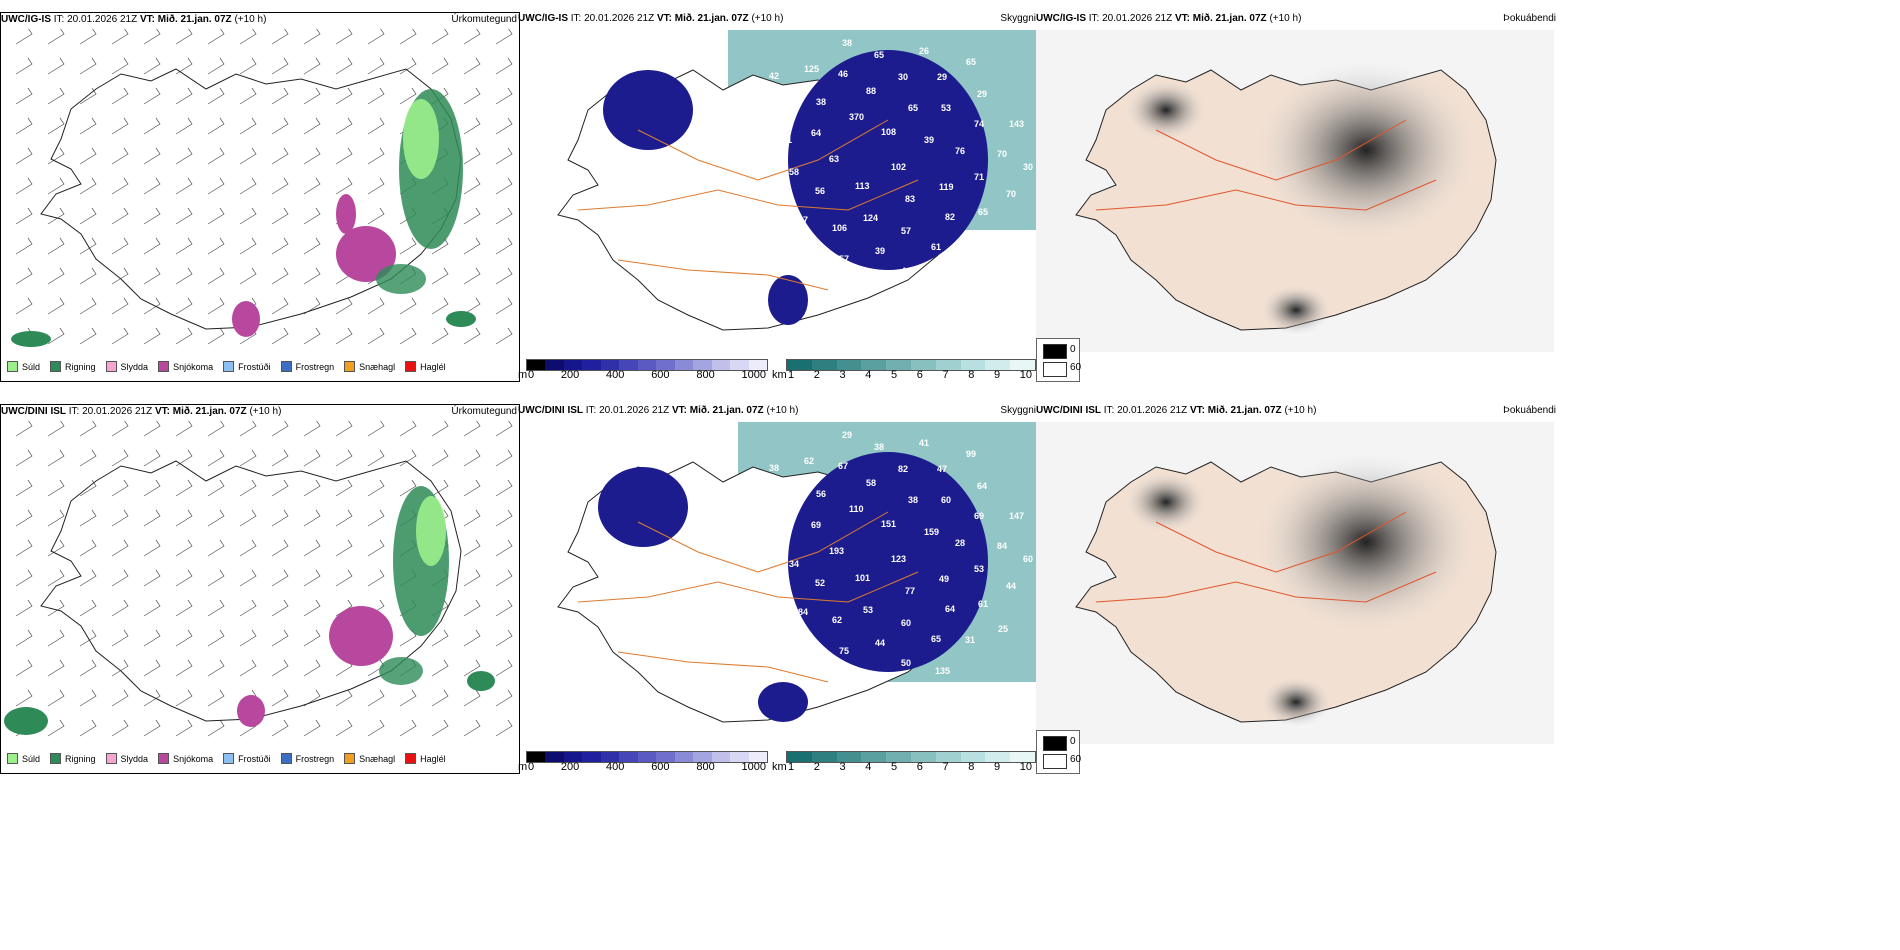 Image resolution: width=1900 pixels, height=950 pixels. I want to click on vt-value: Mið. 21.jan. 07Z, so click(726, 410).